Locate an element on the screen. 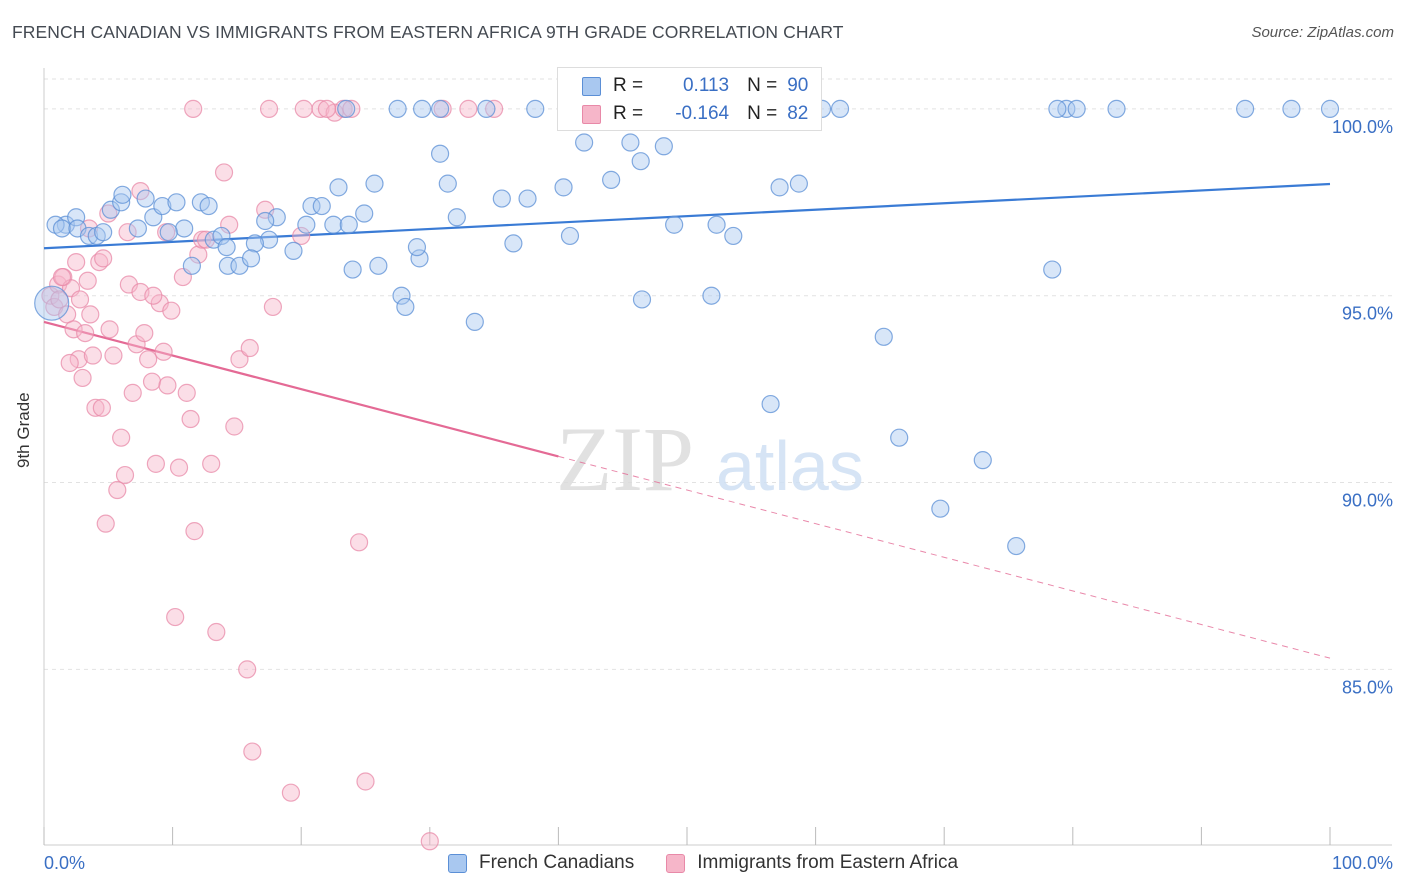  source-label: Source: ZipAtlas.com is located at coordinates (1322, 32).